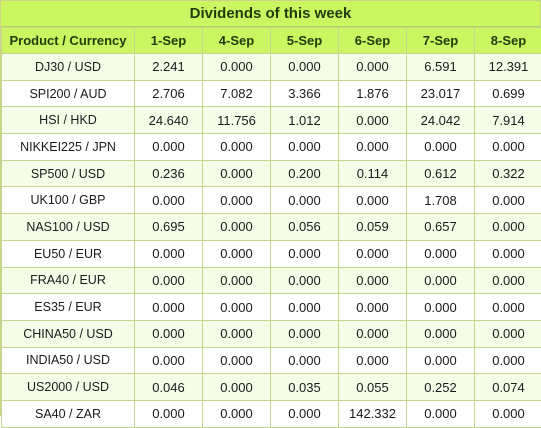 The height and width of the screenshot is (428, 541). Describe the element at coordinates (305, 93) in the screenshot. I see `dividend-value-cell: 3.366` at that location.